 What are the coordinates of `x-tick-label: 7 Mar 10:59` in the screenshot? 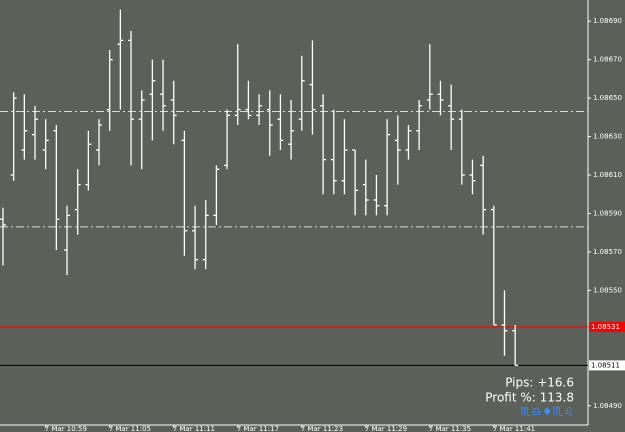 It's located at (66, 428).